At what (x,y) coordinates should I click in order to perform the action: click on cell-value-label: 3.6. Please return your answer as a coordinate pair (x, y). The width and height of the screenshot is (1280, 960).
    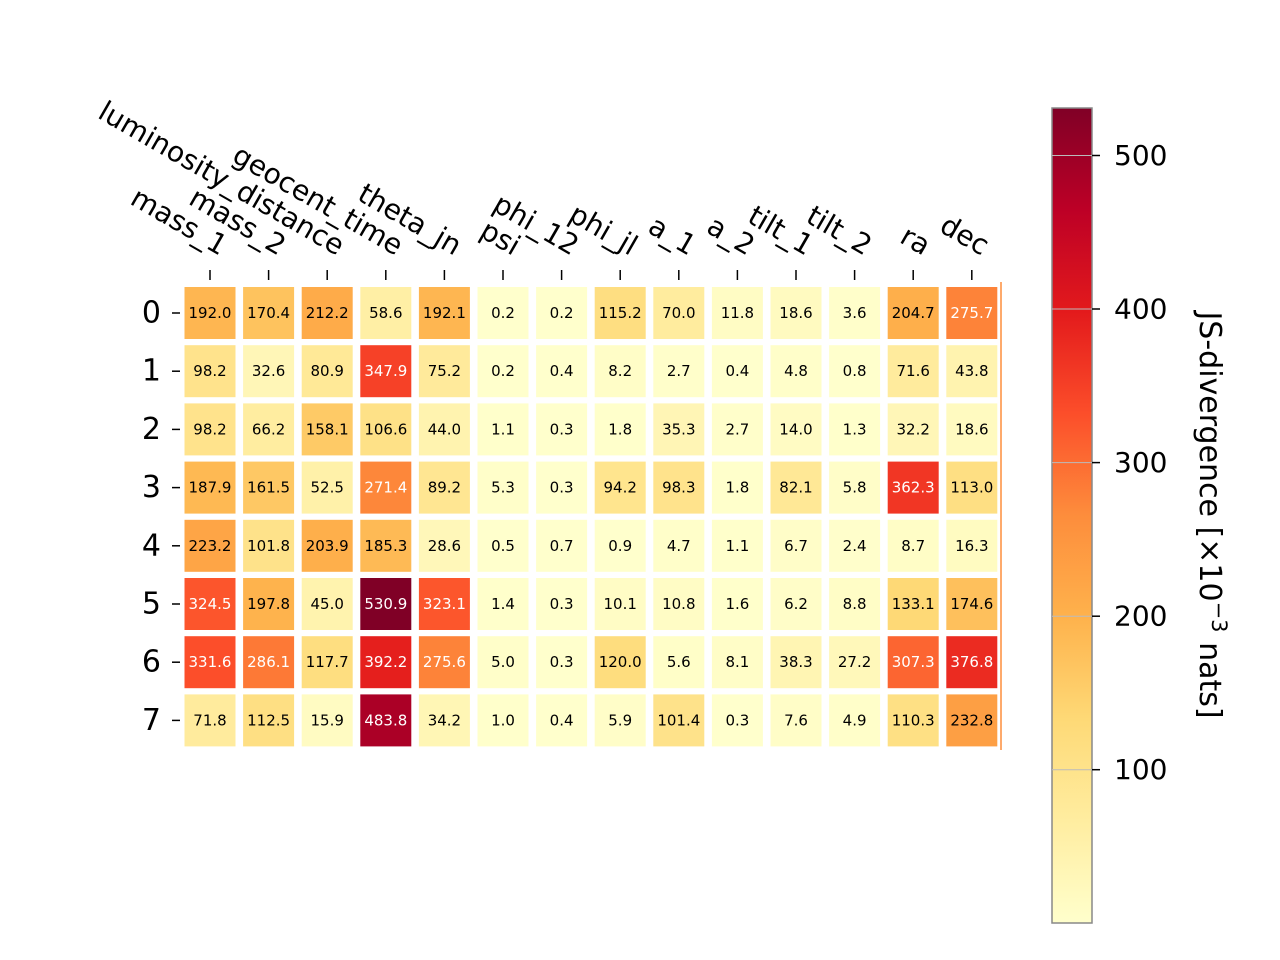
    Looking at the image, I should click on (855, 313).